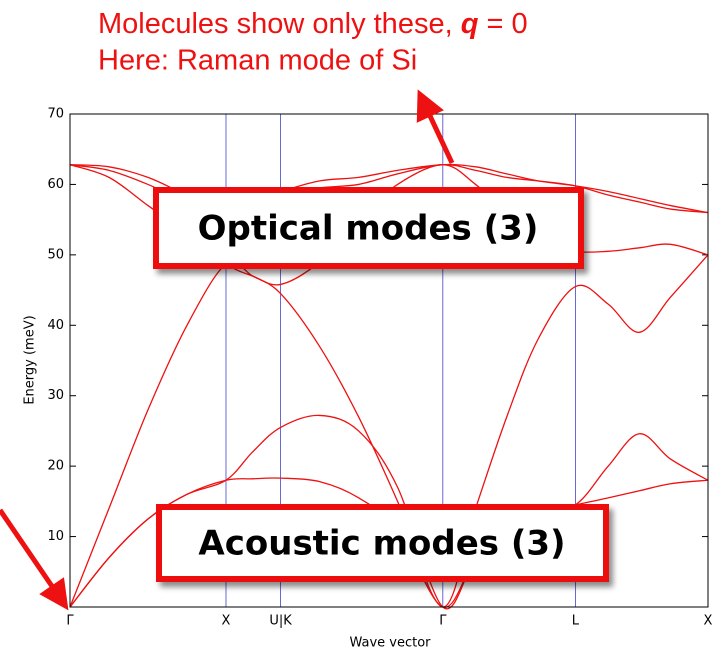 The height and width of the screenshot is (656, 721). What do you see at coordinates (55, 466) in the screenshot?
I see `y-tick-label: 20` at bounding box center [55, 466].